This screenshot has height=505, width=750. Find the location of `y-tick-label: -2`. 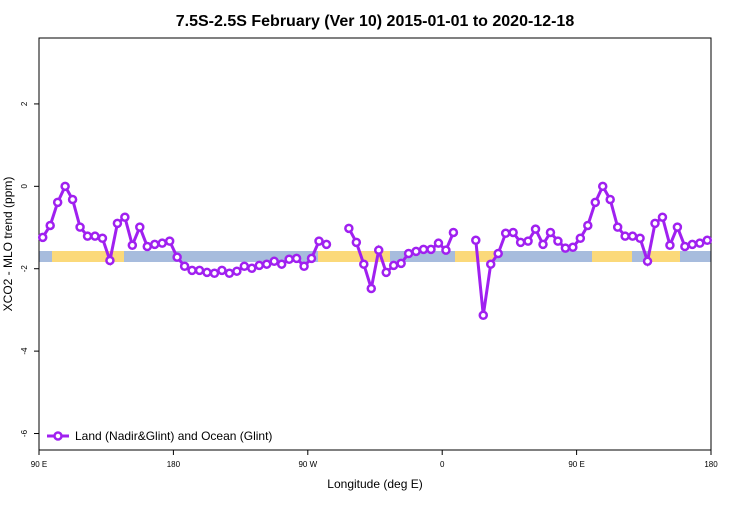

y-tick-label: -2 is located at coordinates (24, 269).